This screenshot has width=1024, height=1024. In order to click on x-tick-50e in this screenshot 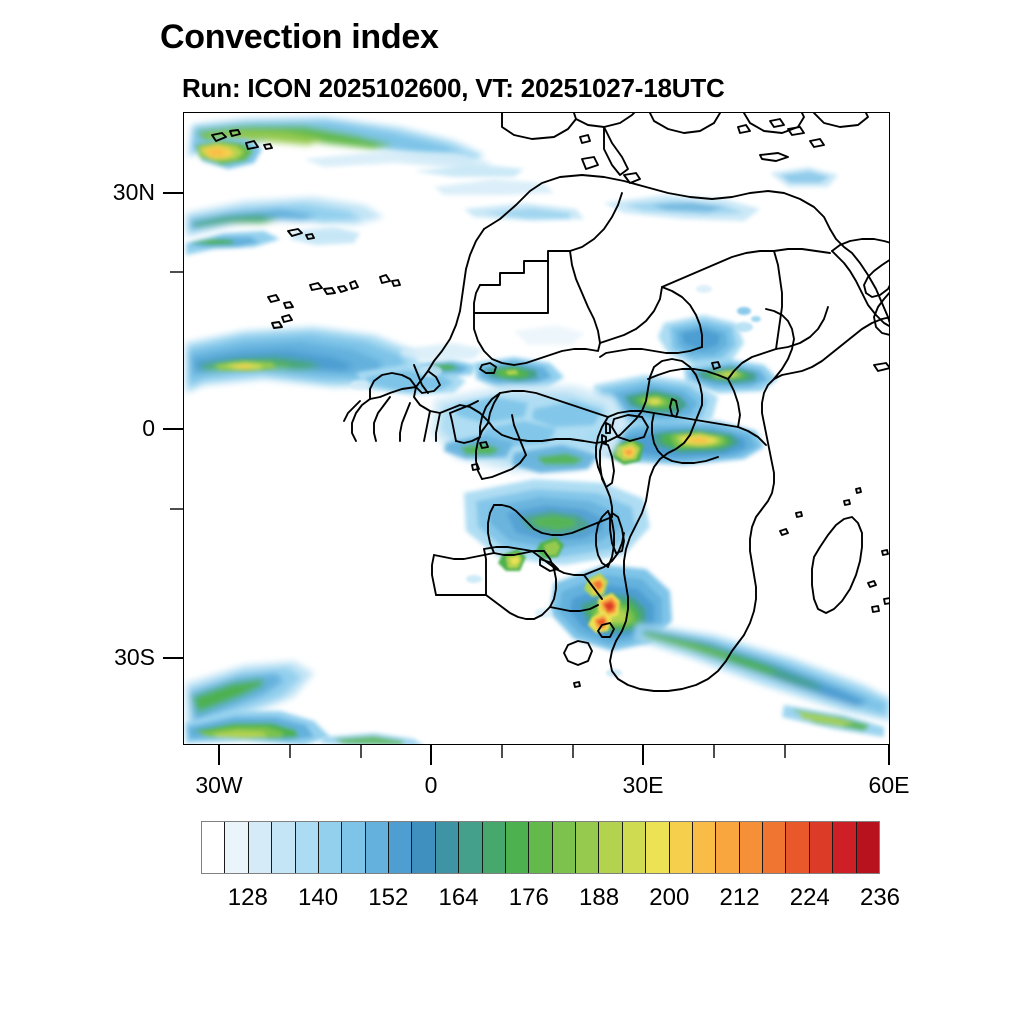, I will do `click(785, 751)`.